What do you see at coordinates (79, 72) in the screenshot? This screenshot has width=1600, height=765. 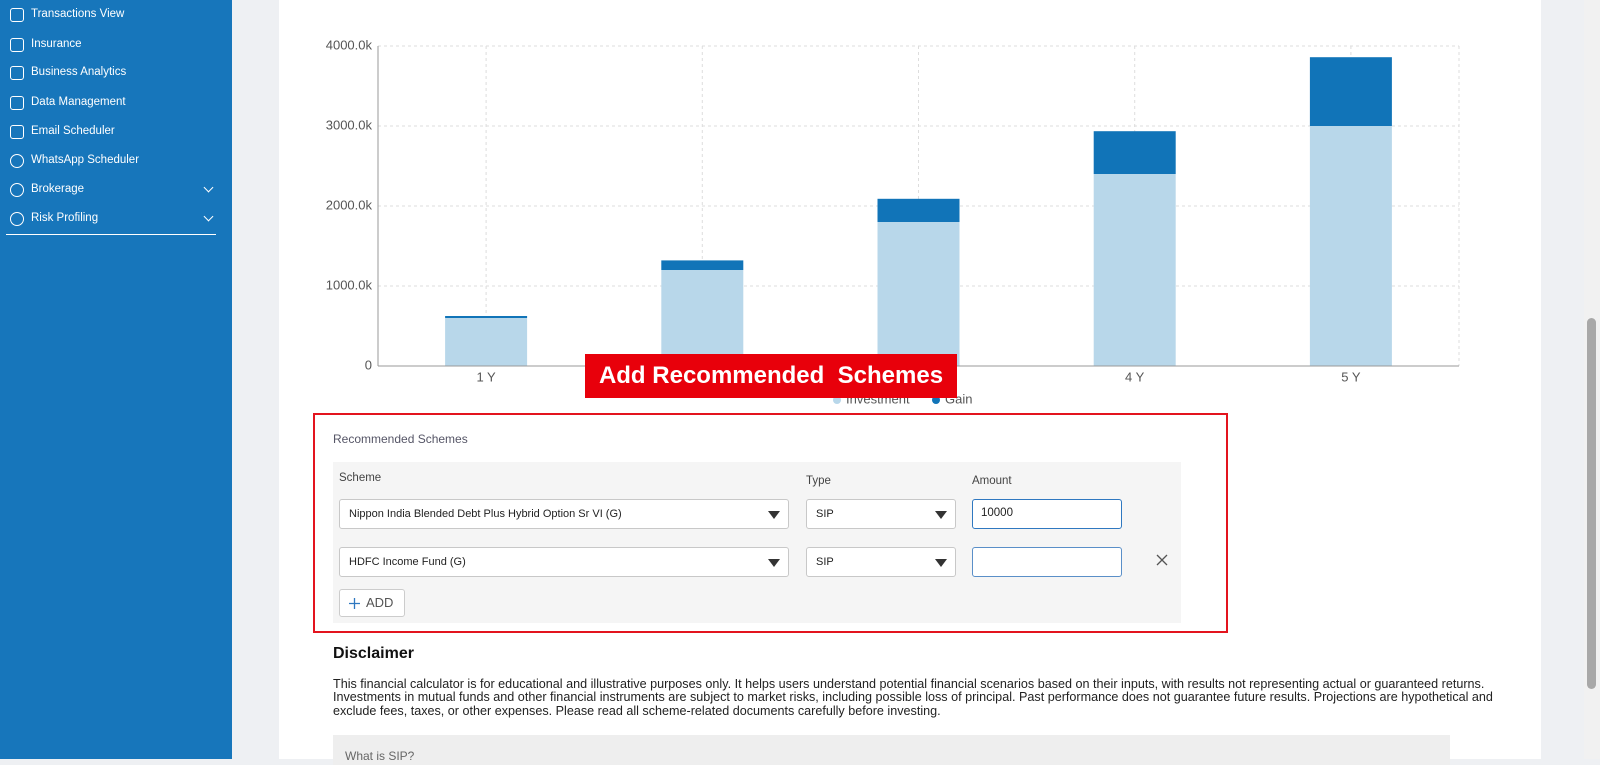 I see `nav-item: Business Analytics` at bounding box center [79, 72].